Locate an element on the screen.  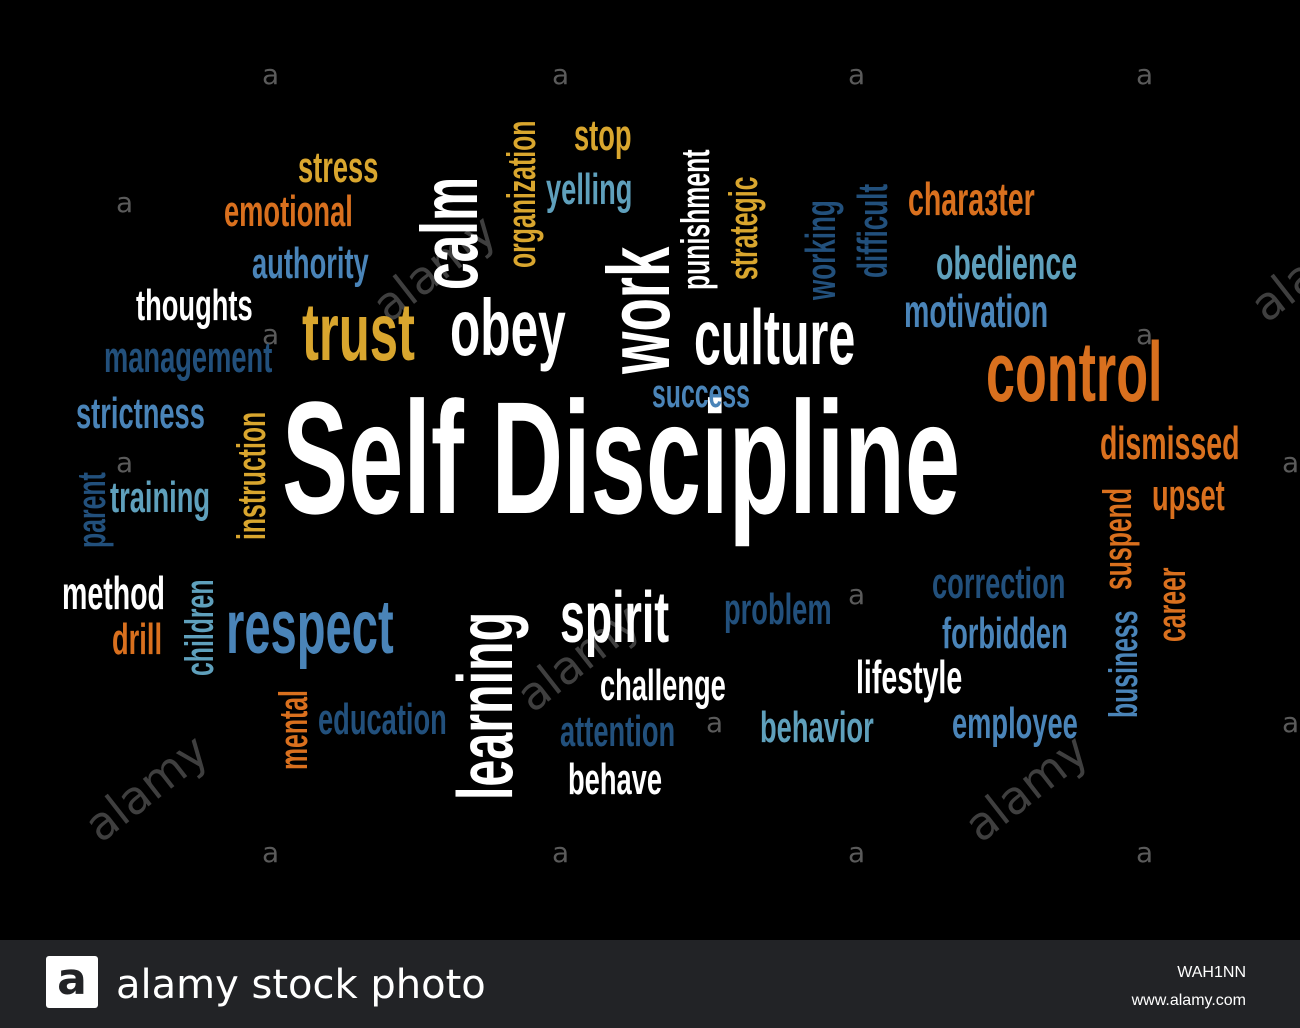
footer-bar: a alamy stock photo WAH1NN www.alamy.com is located at coordinates (650, 984).